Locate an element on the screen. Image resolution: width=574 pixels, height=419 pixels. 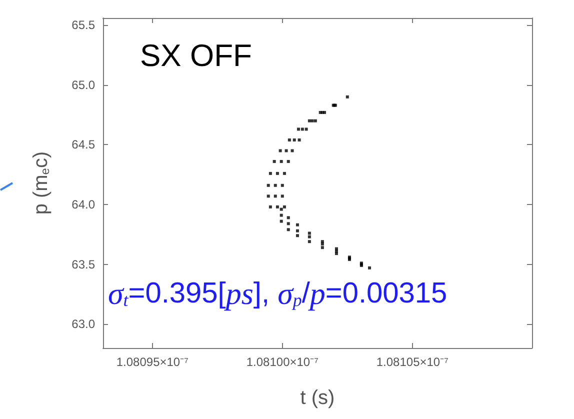
x-tick-label: 1.08095×10⁻⁷ is located at coordinates (152, 362).